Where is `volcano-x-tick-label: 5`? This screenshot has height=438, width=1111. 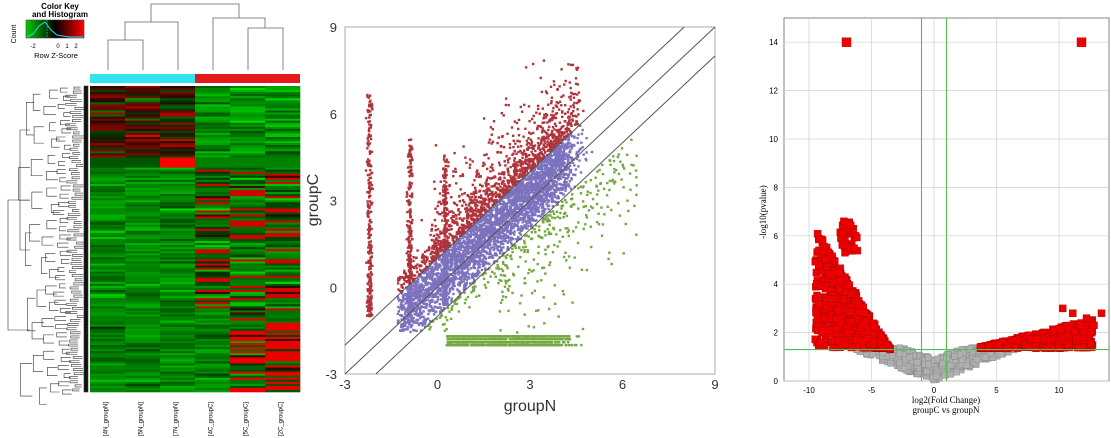
volcano-x-tick-label: 5 is located at coordinates (996, 390).